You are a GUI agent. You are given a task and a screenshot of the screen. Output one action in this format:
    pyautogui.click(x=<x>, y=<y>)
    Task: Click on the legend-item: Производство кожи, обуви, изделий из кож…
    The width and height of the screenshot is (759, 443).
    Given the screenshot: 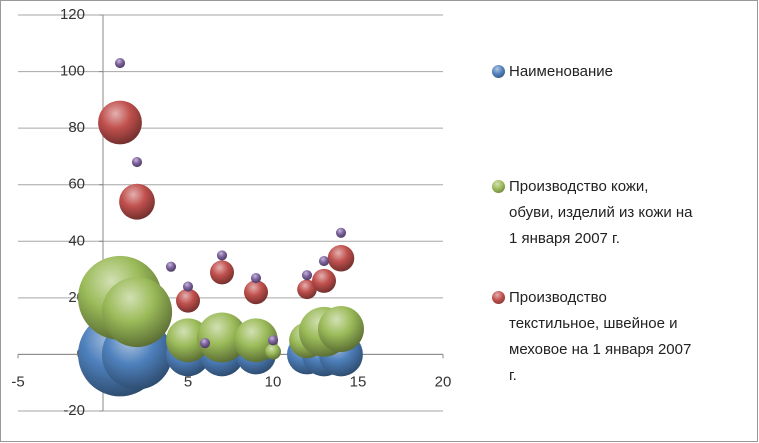 What is the action you would take?
    pyautogui.click(x=597, y=213)
    